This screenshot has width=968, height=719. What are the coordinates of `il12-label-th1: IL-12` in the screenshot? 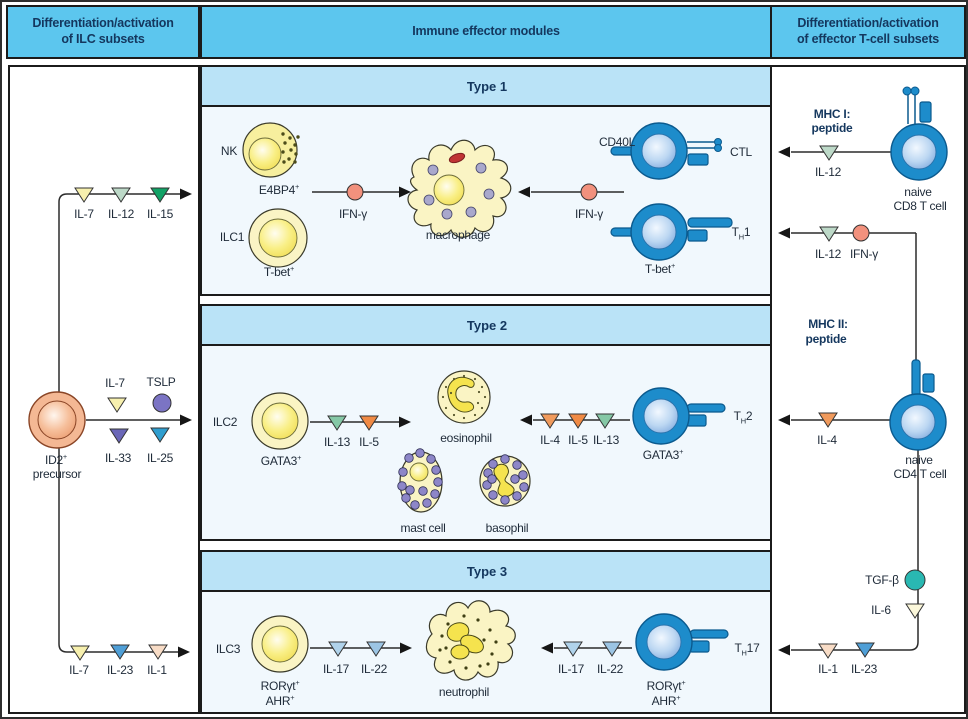 It's located at (828, 254).